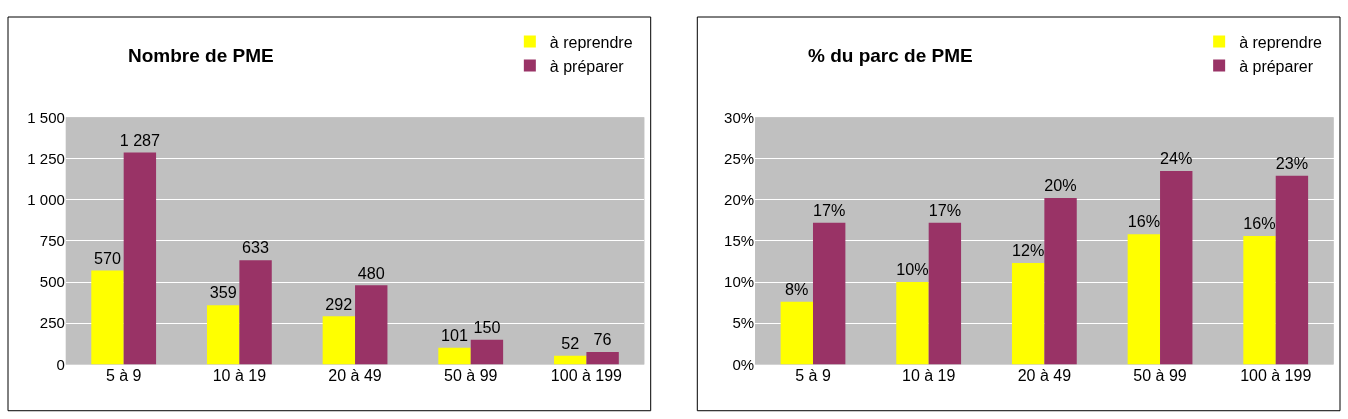 This screenshot has width=1348, height=419. I want to click on y-tick-label: 30%, so click(739, 117).